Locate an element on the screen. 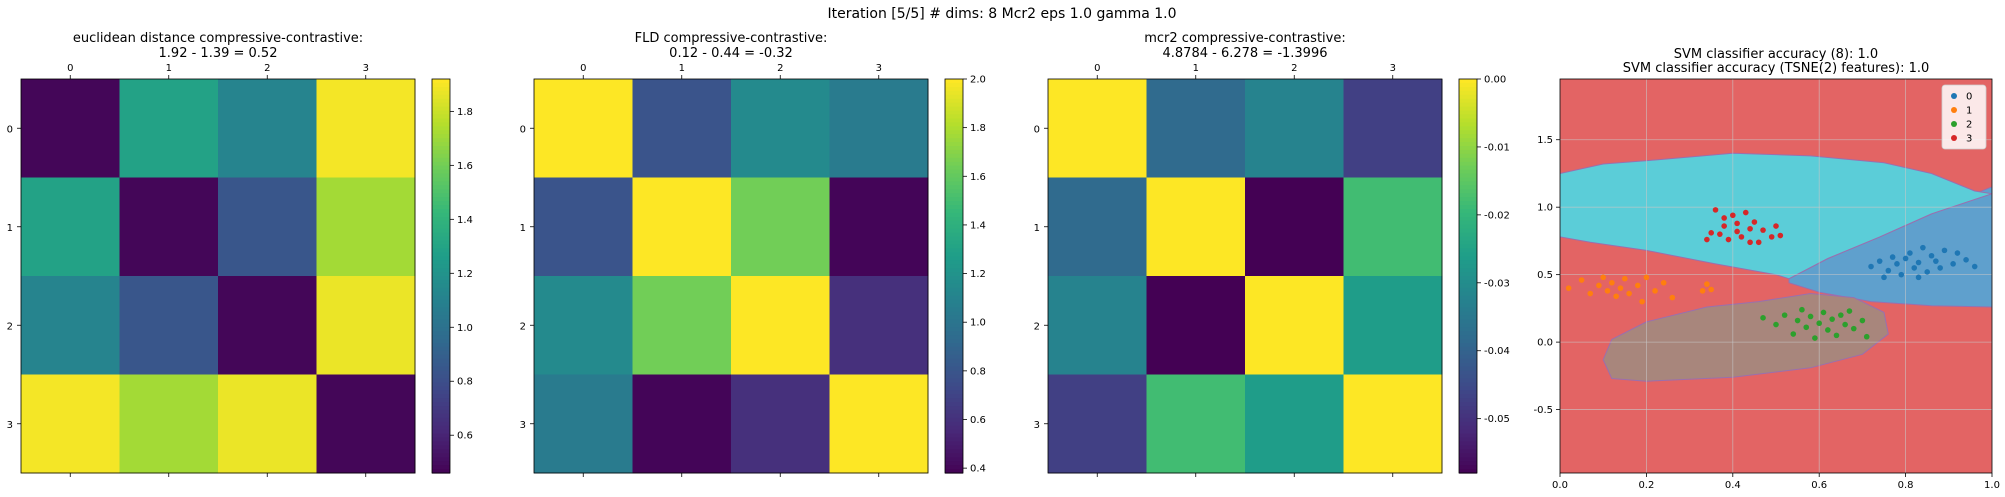 The image size is (2005, 497). col-tick-label: 0 is located at coordinates (1097, 68).